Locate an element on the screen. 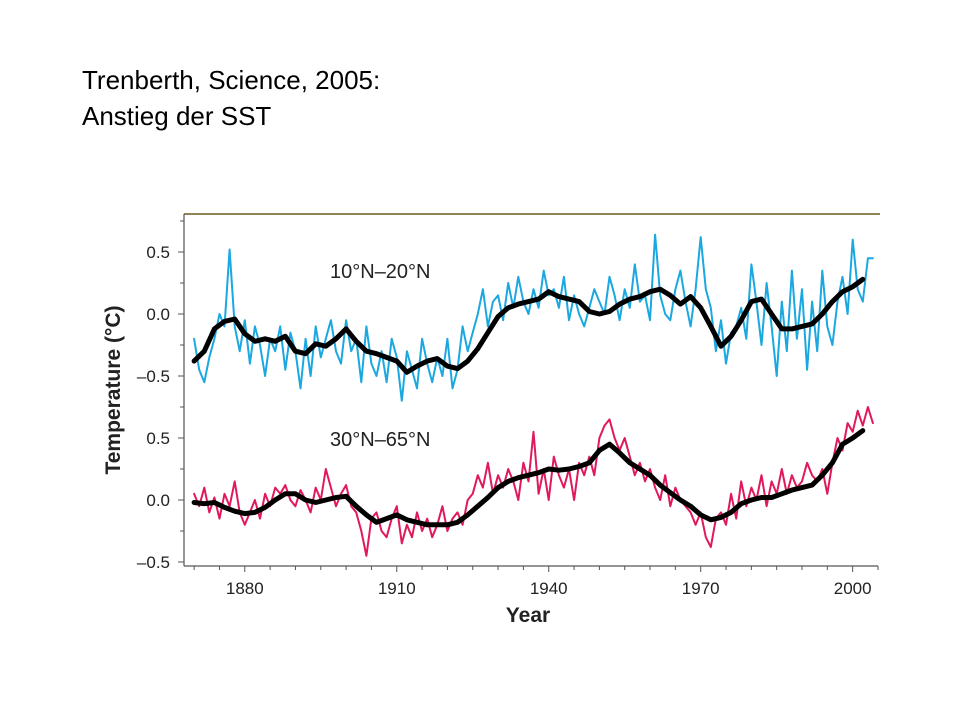  panel-label-2: 30°N–65°N is located at coordinates (380, 440).